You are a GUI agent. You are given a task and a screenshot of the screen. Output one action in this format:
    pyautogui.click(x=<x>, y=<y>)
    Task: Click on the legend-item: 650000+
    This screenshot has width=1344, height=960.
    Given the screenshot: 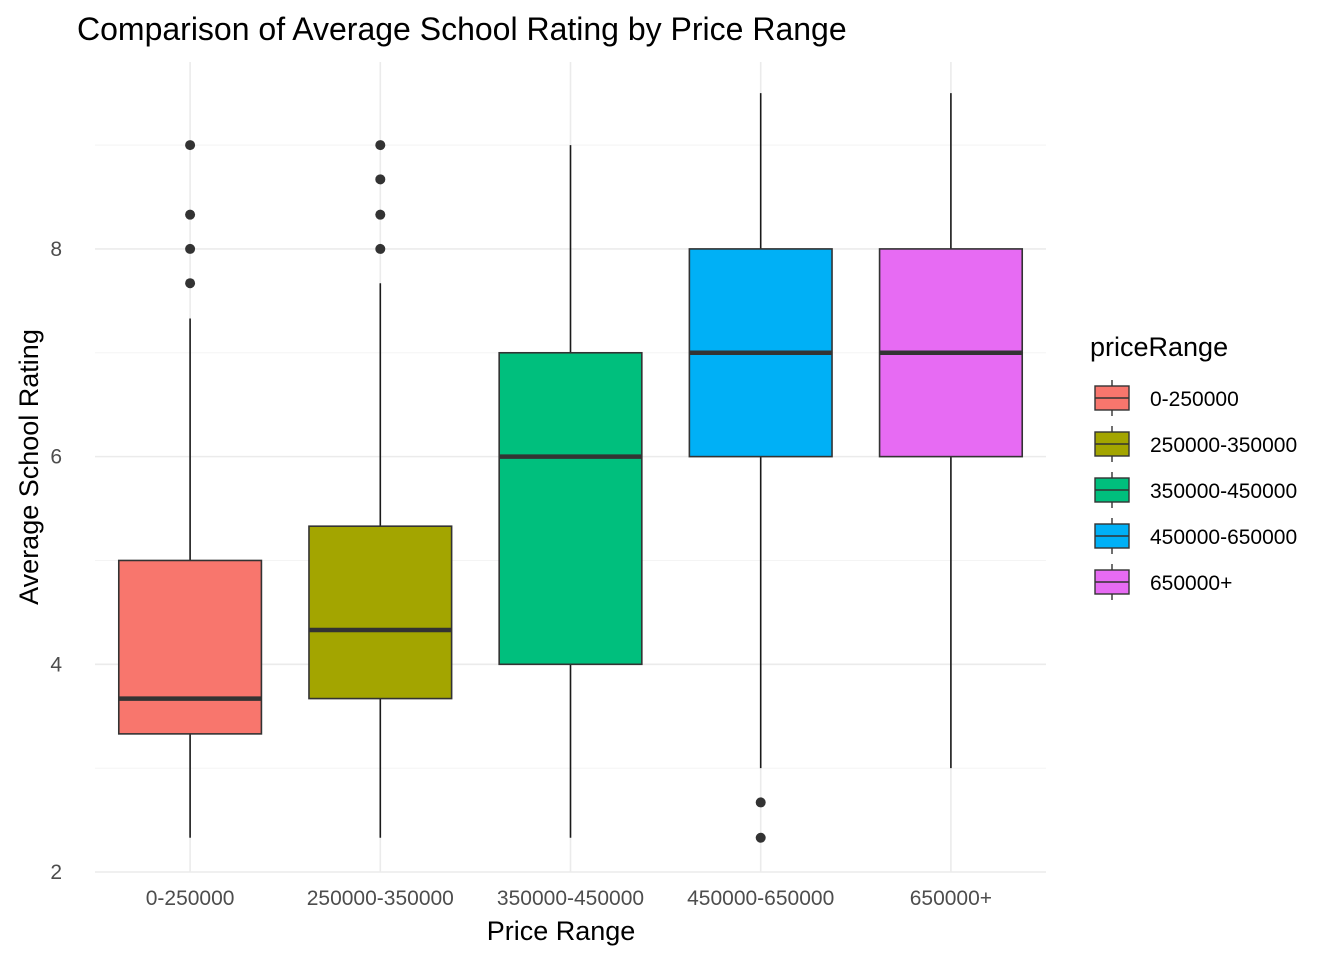 What is the action you would take?
    pyautogui.click(x=1163, y=582)
    